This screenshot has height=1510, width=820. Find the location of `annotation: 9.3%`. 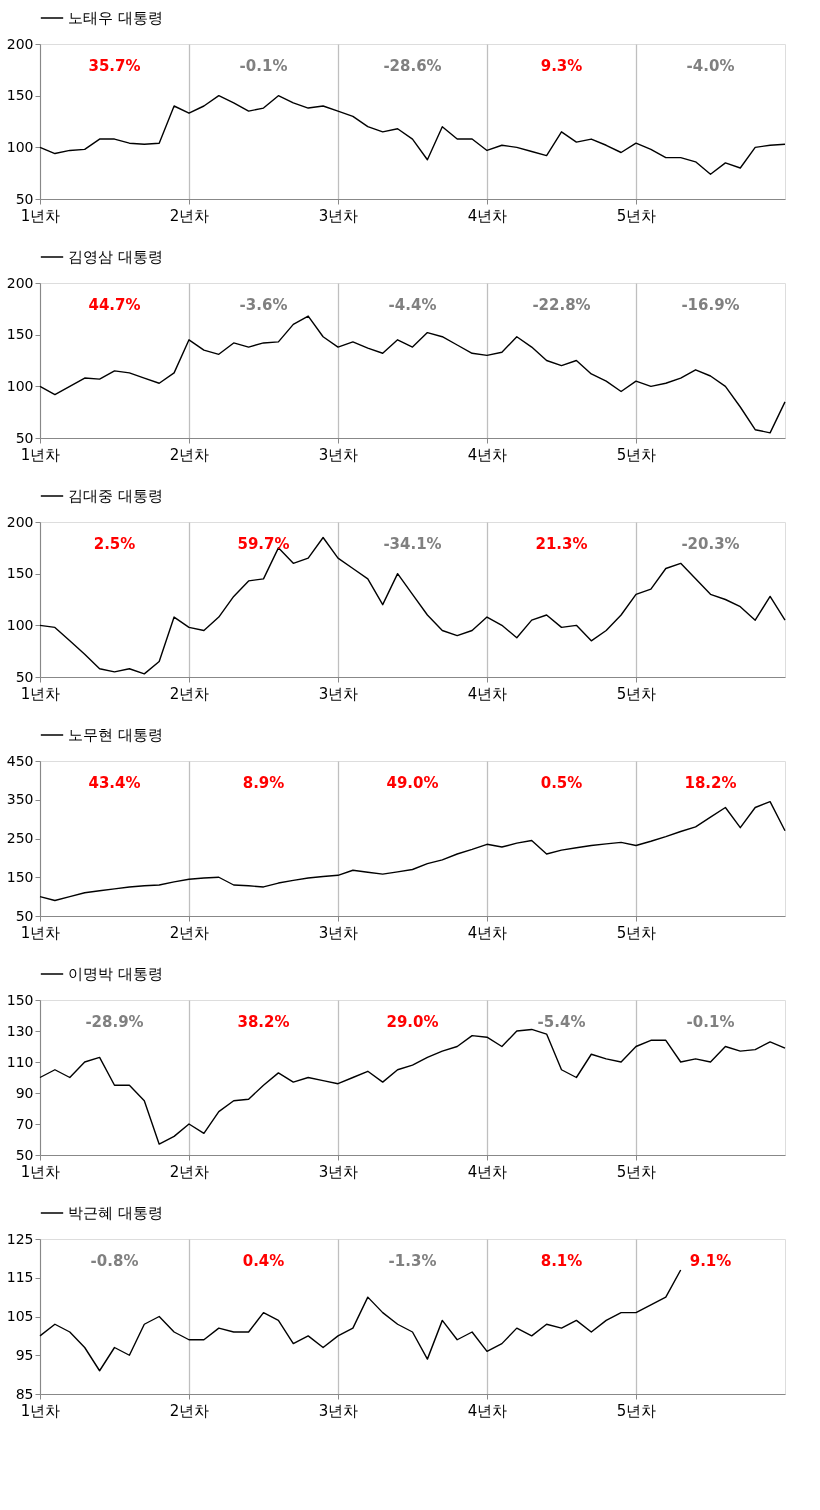

annotation: 9.3% is located at coordinates (561, 66).